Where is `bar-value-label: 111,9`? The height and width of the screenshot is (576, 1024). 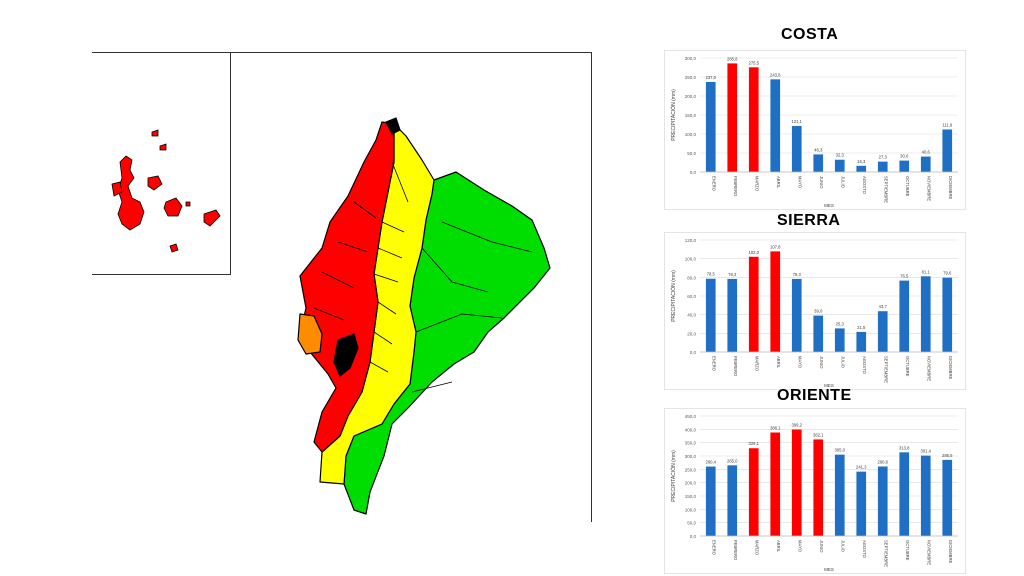
bar-value-label: 111,9 is located at coordinates (947, 124).